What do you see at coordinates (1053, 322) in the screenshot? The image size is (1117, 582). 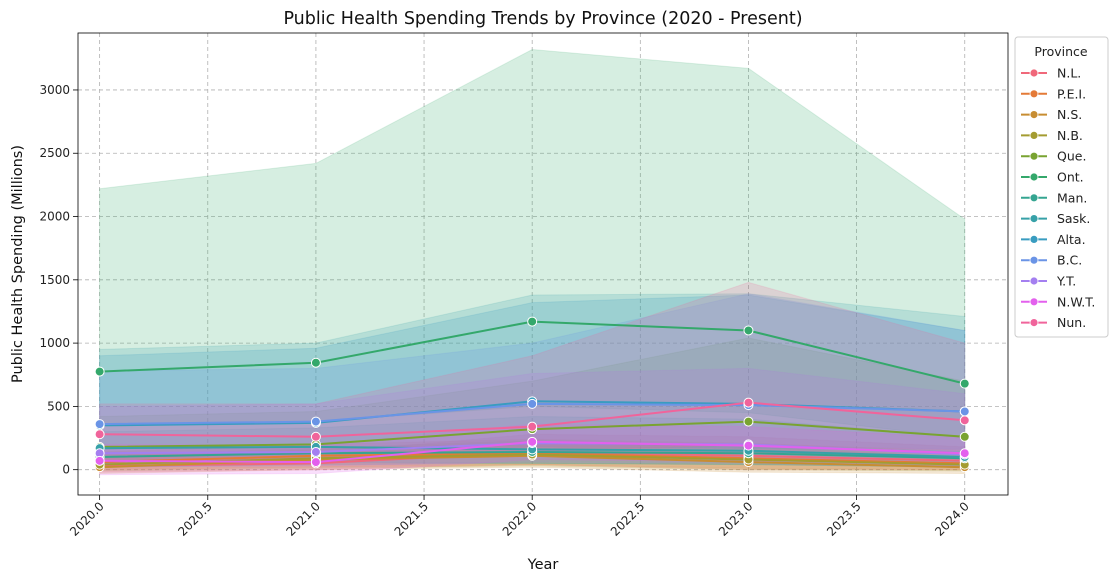 I see `legend-item-nun: Nun.` at bounding box center [1053, 322].